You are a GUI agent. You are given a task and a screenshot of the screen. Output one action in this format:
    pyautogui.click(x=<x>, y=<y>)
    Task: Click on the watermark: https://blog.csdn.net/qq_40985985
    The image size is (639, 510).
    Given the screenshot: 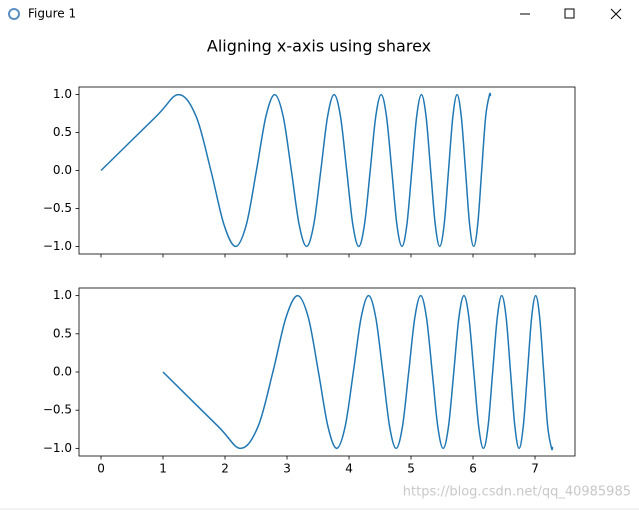 What is the action you would take?
    pyautogui.click(x=517, y=492)
    